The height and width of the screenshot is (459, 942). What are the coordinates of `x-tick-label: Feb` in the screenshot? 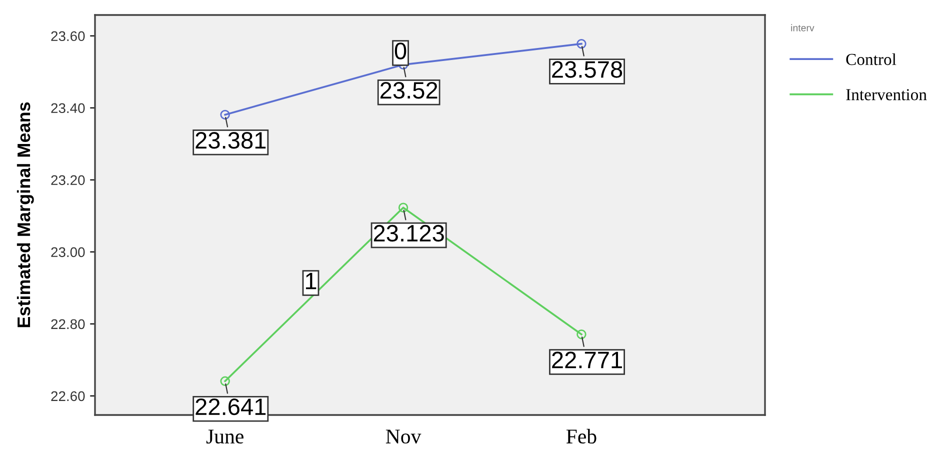 It's located at (581, 436).